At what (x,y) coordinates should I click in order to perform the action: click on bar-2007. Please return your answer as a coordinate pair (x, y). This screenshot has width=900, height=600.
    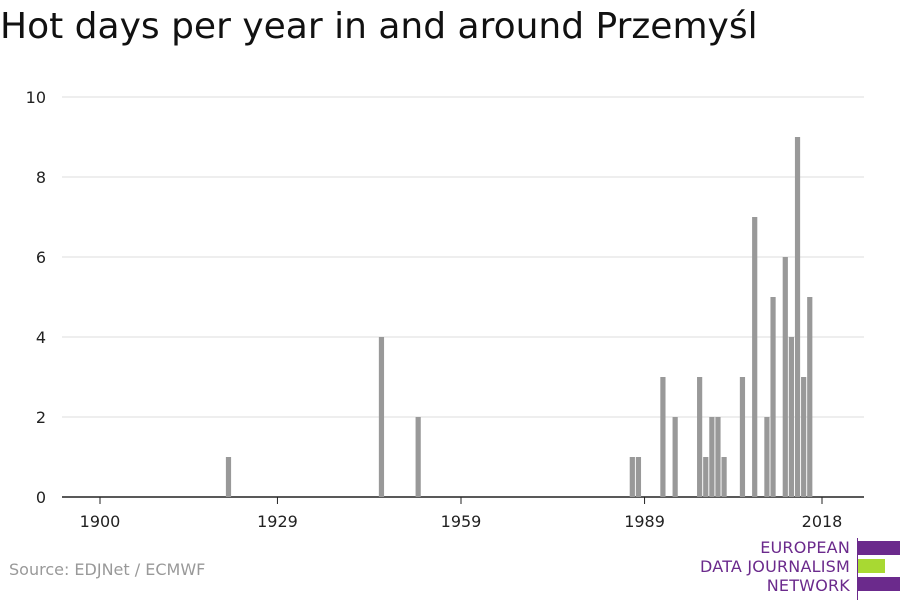
    Looking at the image, I should click on (755, 357).